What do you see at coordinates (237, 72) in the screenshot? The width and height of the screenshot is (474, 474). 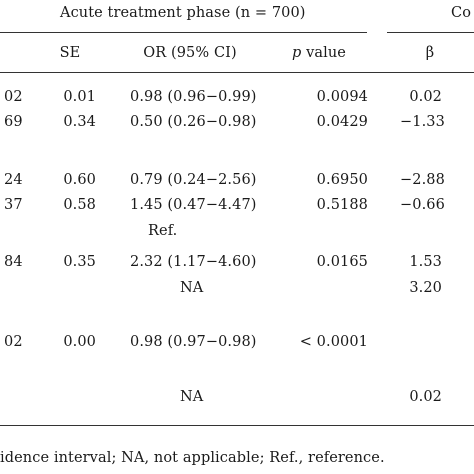 I see `column-header-rule` at bounding box center [237, 72].